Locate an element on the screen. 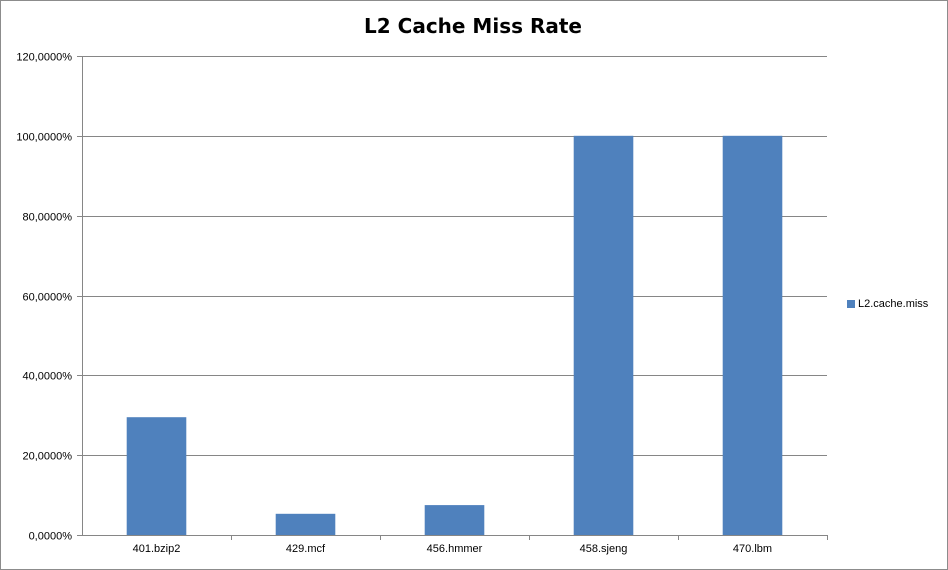 The width and height of the screenshot is (948, 570). legend: L2.cache.miss is located at coordinates (887, 304).